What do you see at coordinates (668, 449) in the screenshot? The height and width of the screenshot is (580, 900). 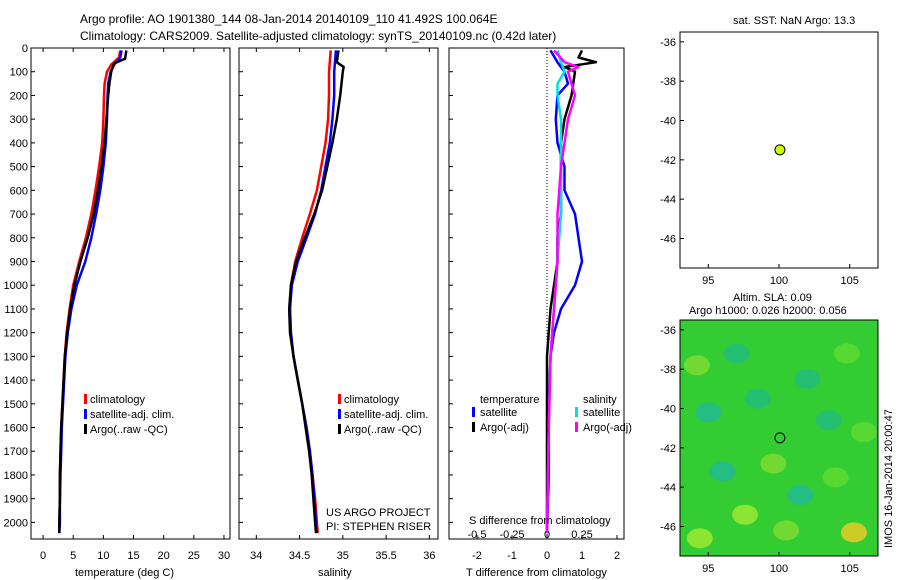 I see `map-y-tick-label: -42` at bounding box center [668, 449].